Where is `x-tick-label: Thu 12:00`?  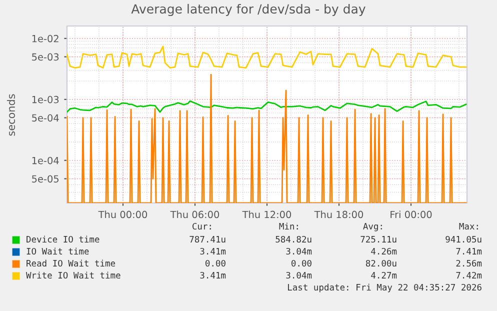 x-tick-label: Thu 12:00 is located at coordinates (267, 214).